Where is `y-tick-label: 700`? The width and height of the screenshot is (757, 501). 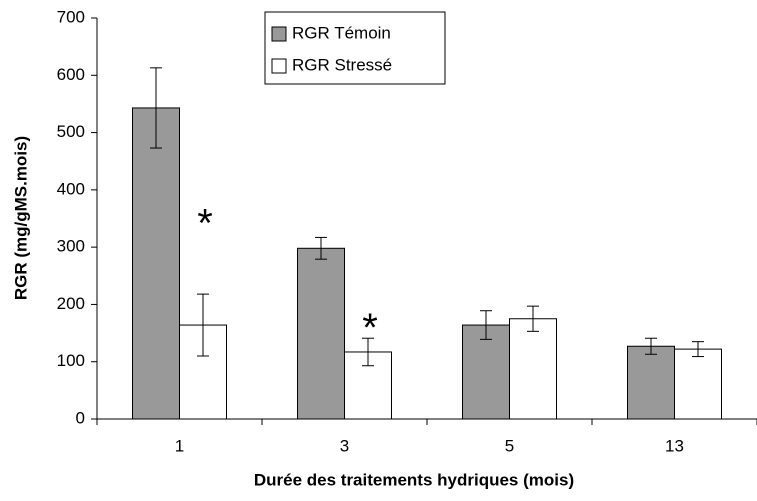
y-tick-label: 700 is located at coordinates (71, 16).